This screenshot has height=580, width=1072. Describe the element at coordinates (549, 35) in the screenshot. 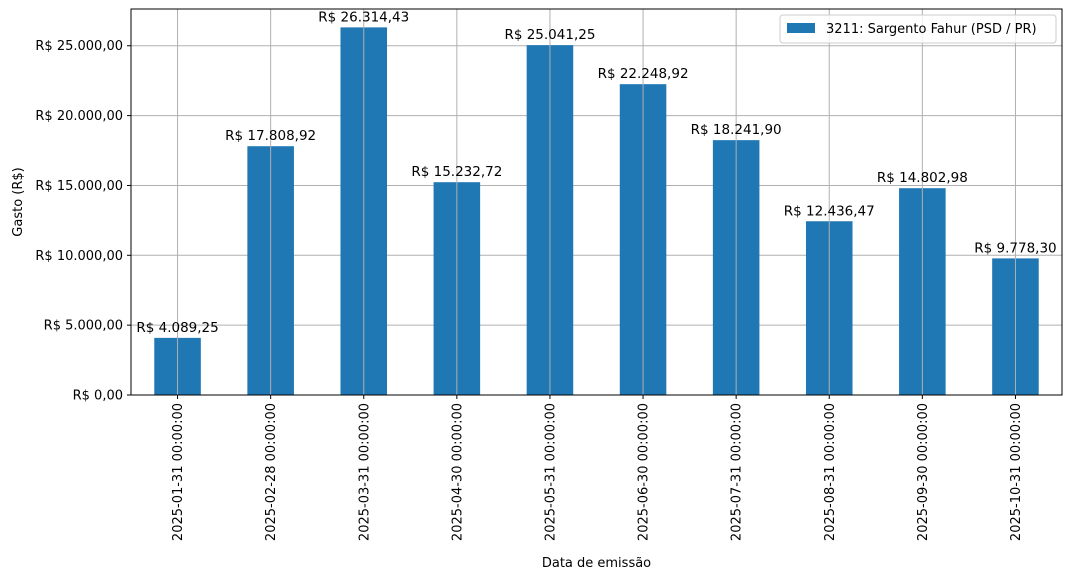

I see `bar-value-label: R$ 25.041,25` at that location.